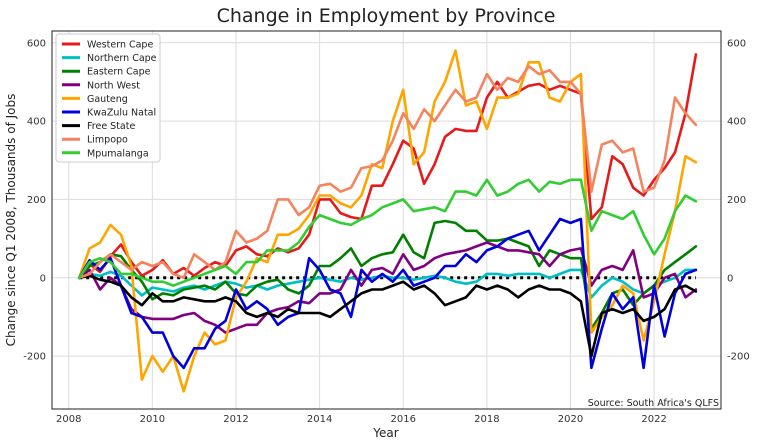 Image resolution: width=757 pixels, height=445 pixels. I want to click on x-tick-label: 2022, so click(653, 419).